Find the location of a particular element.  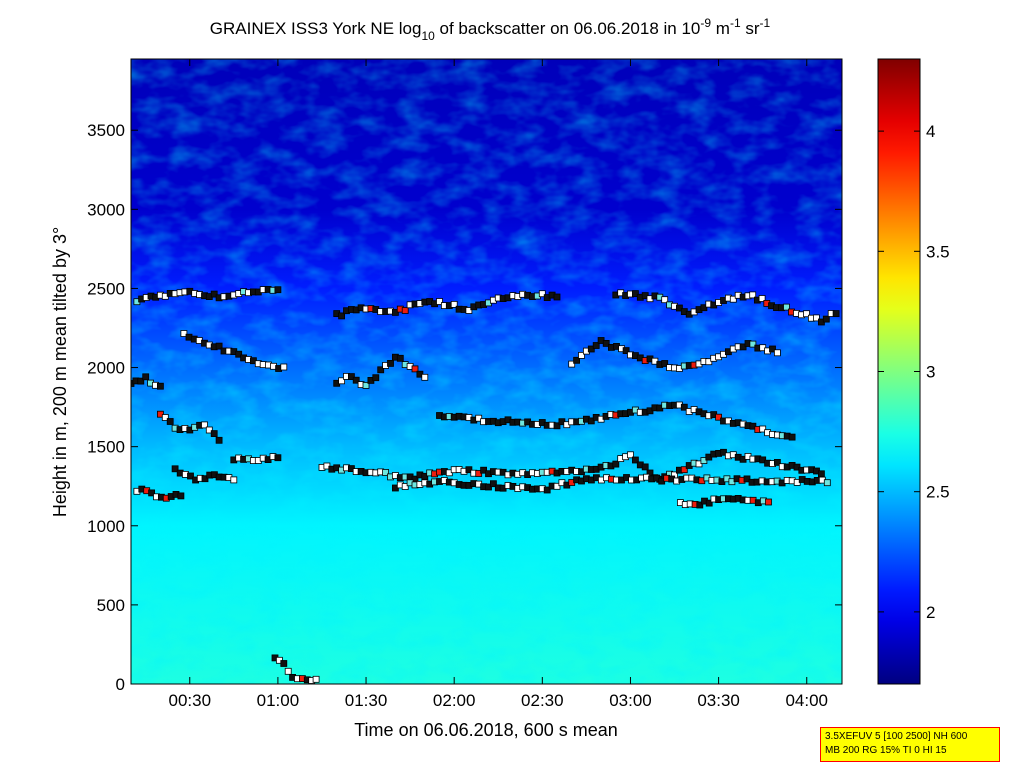

x-tick-label: 02:00 is located at coordinates (454, 700).